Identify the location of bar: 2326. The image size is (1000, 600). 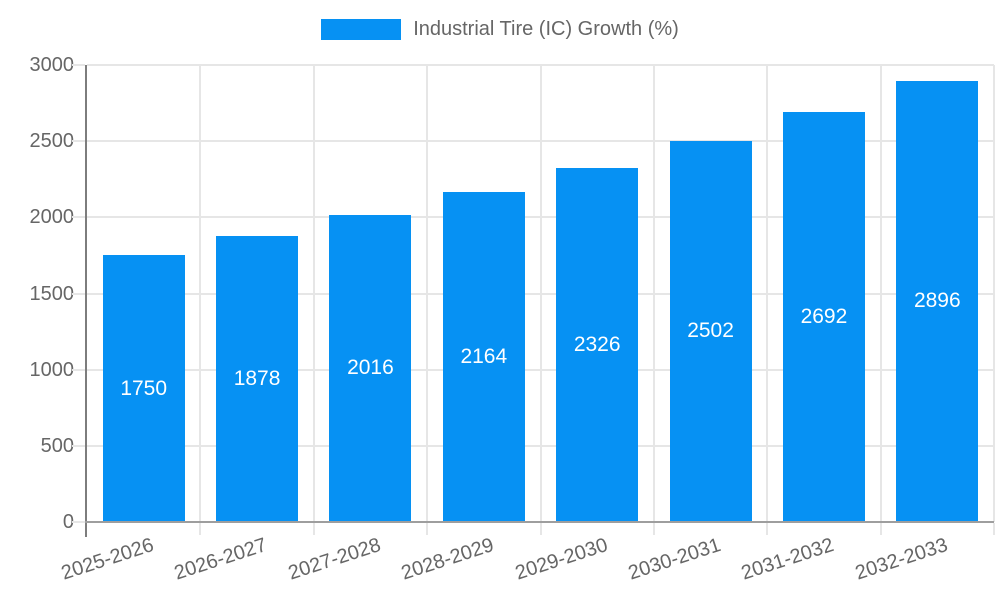
(597, 344).